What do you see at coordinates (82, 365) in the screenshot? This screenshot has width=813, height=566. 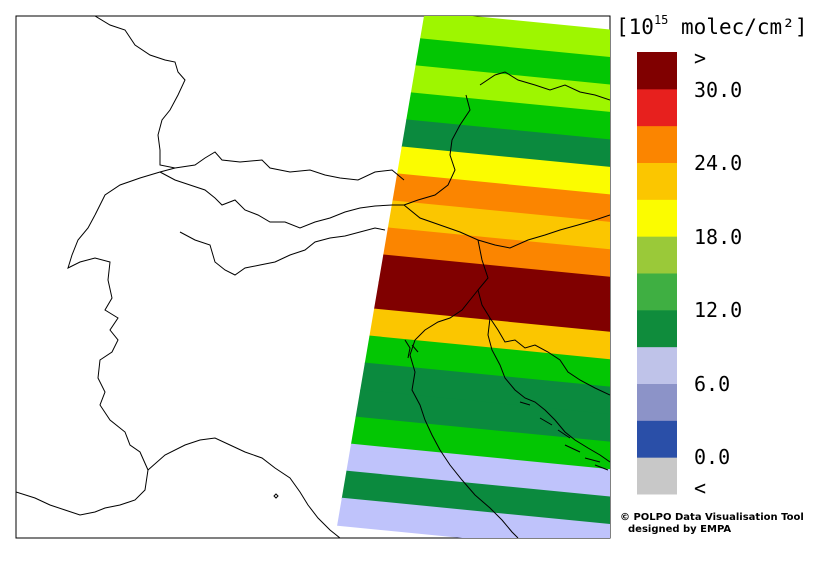 I see `border-france-italy` at bounding box center [82, 365].